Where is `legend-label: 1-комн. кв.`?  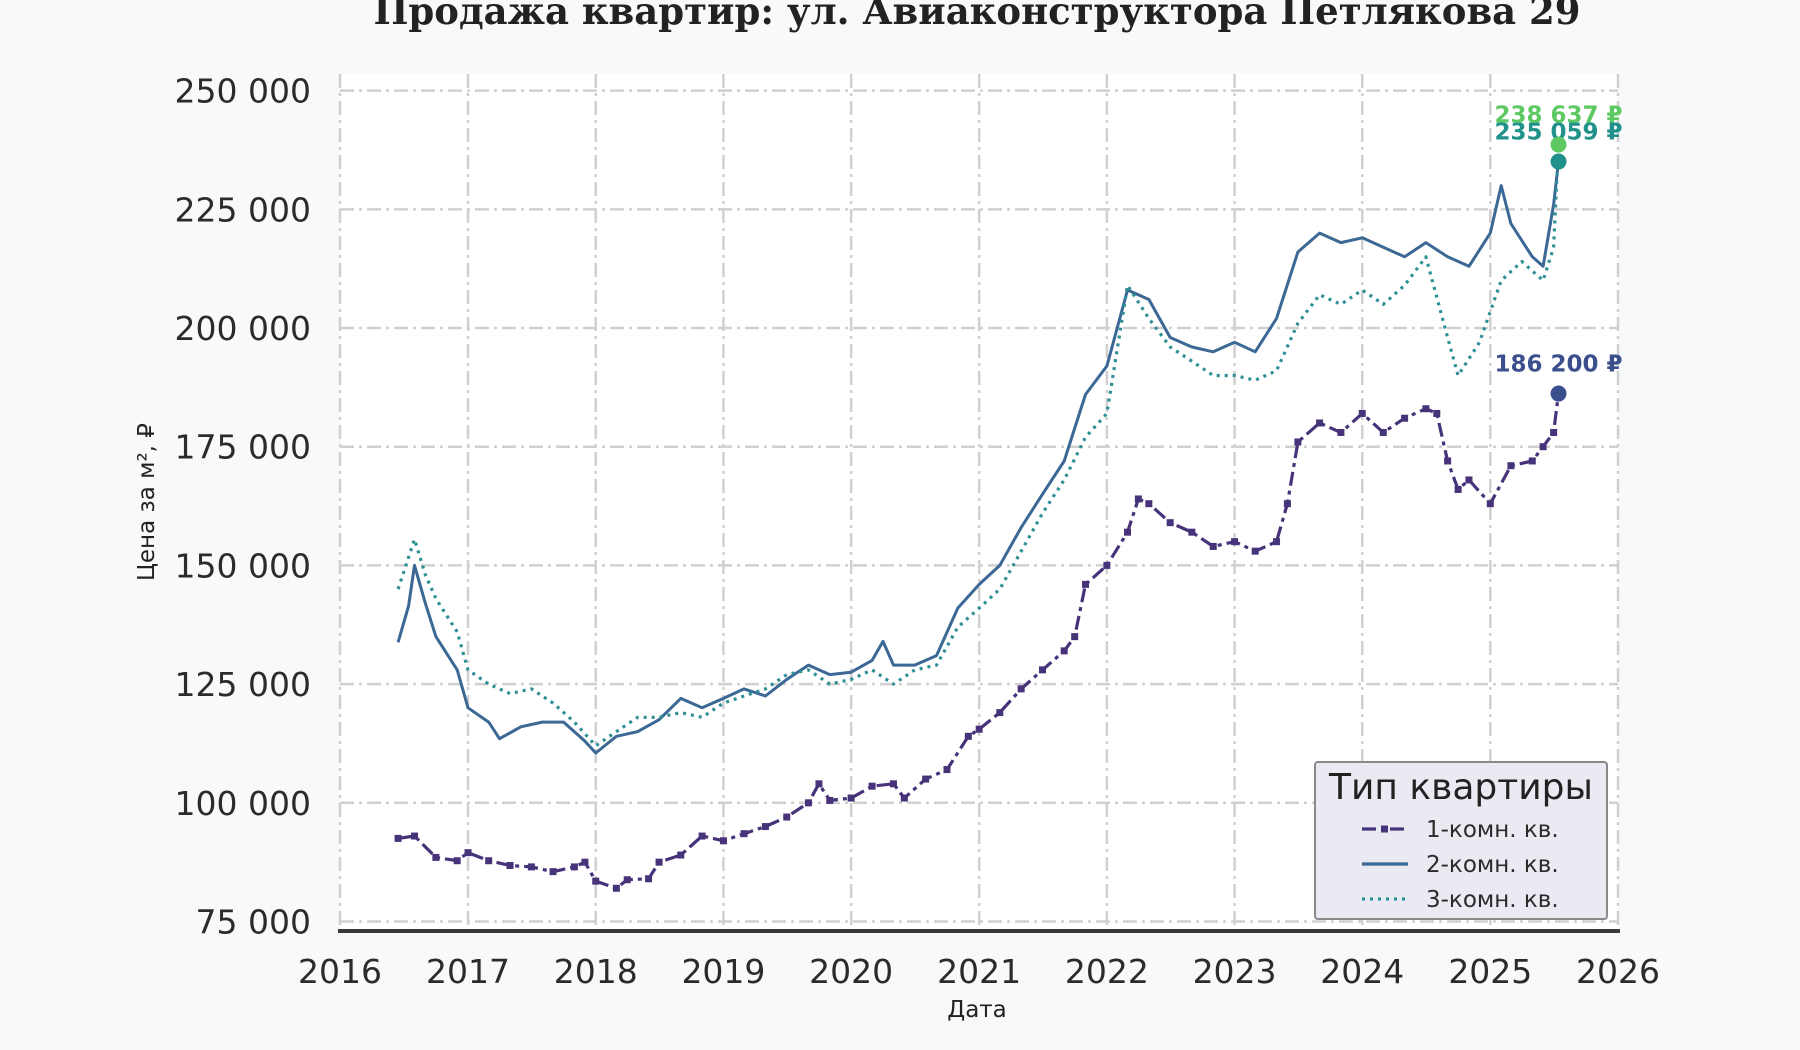 legend-label: 1-комн. кв. is located at coordinates (1492, 830).